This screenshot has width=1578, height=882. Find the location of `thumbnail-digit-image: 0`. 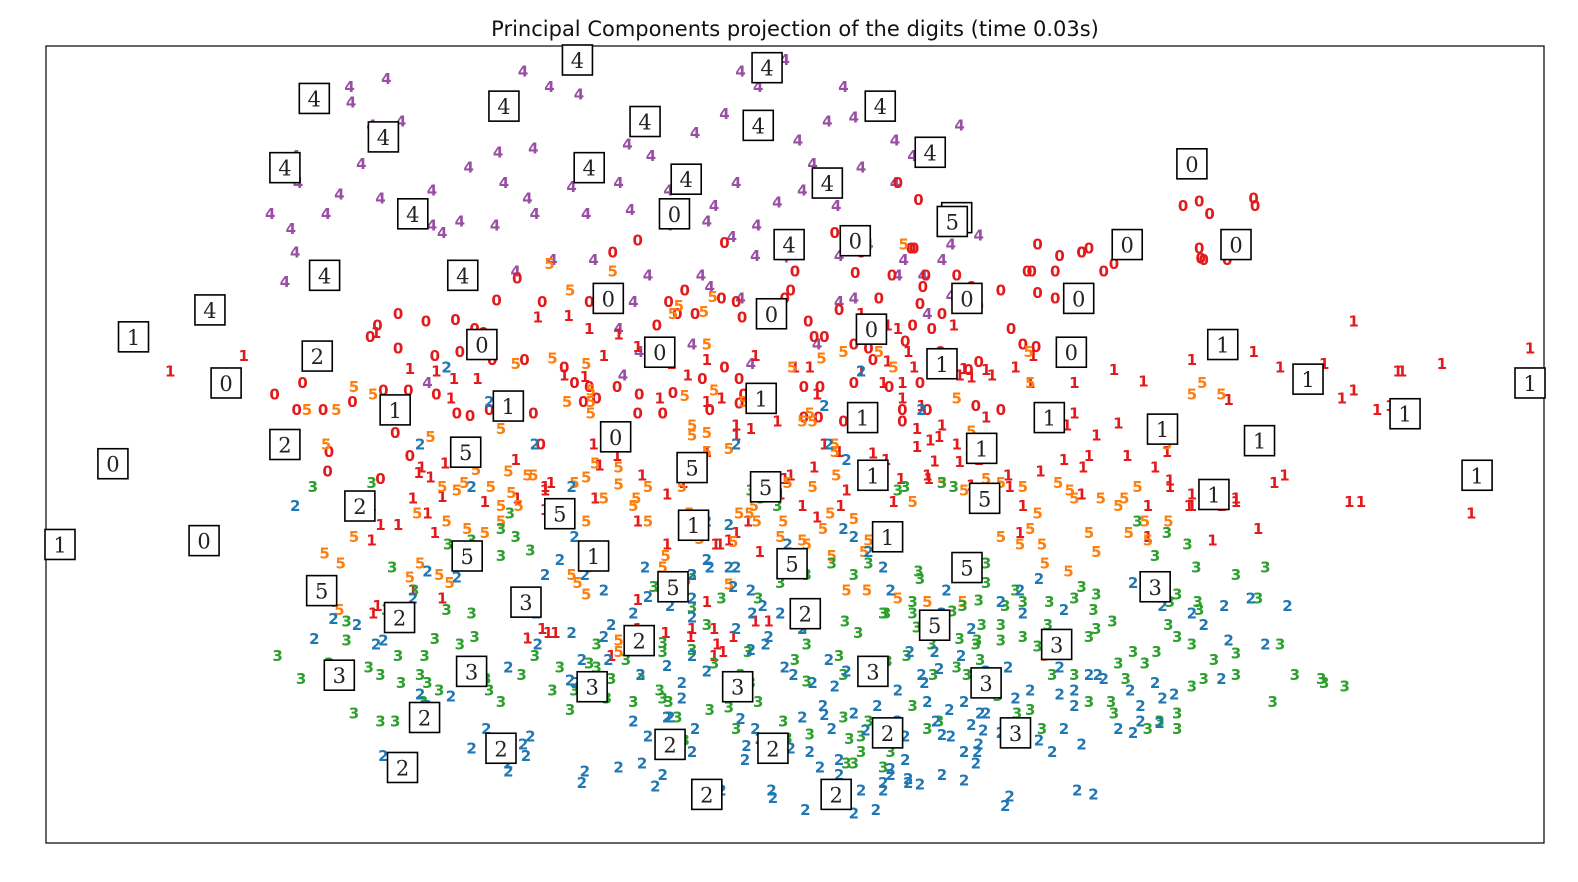

thumbnail-digit-image: 0 is located at coordinates (1235, 246).